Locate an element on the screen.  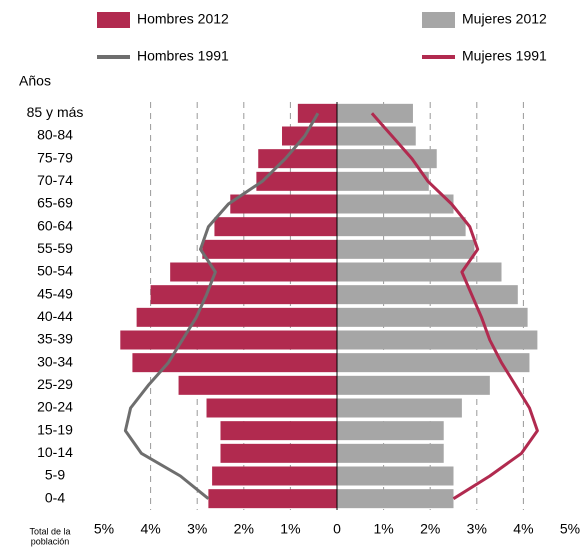
x-axis-label: población is located at coordinates (50, 541).